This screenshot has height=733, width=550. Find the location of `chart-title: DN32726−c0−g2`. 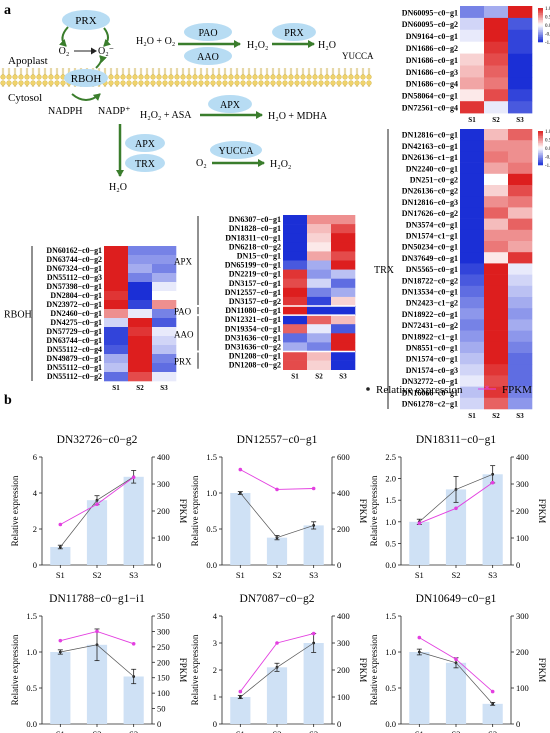

chart-title: DN32726−c0−g2 is located at coordinates (97, 440).